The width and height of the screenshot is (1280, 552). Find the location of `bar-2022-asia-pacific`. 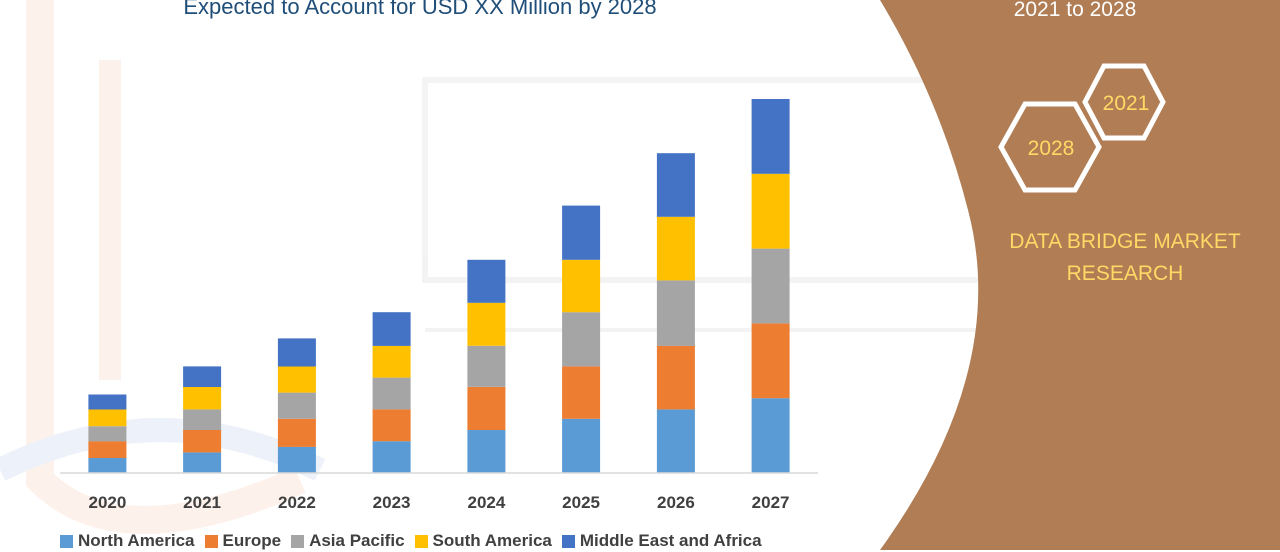

bar-2022-asia-pacific is located at coordinates (296, 405).